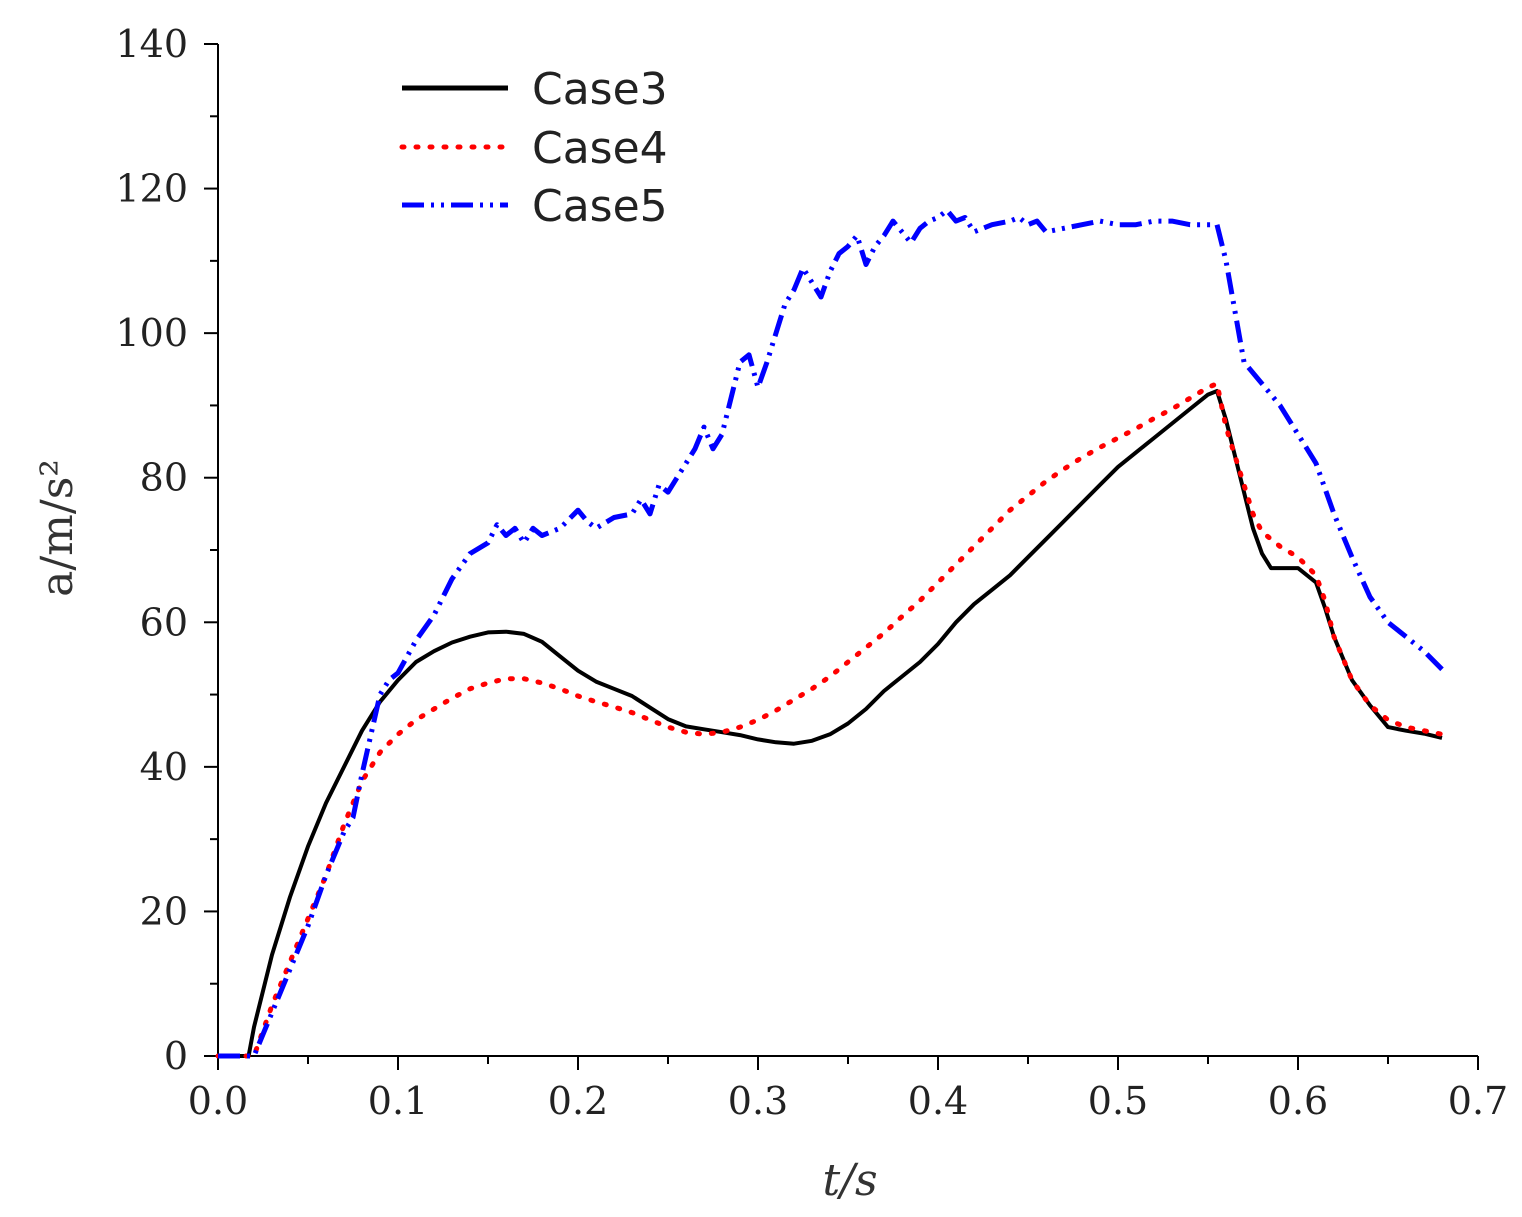  Describe the element at coordinates (166, 550) in the screenshot. I see `y-axis-ticks: 0 20 40 60 80 100 120 140` at that location.